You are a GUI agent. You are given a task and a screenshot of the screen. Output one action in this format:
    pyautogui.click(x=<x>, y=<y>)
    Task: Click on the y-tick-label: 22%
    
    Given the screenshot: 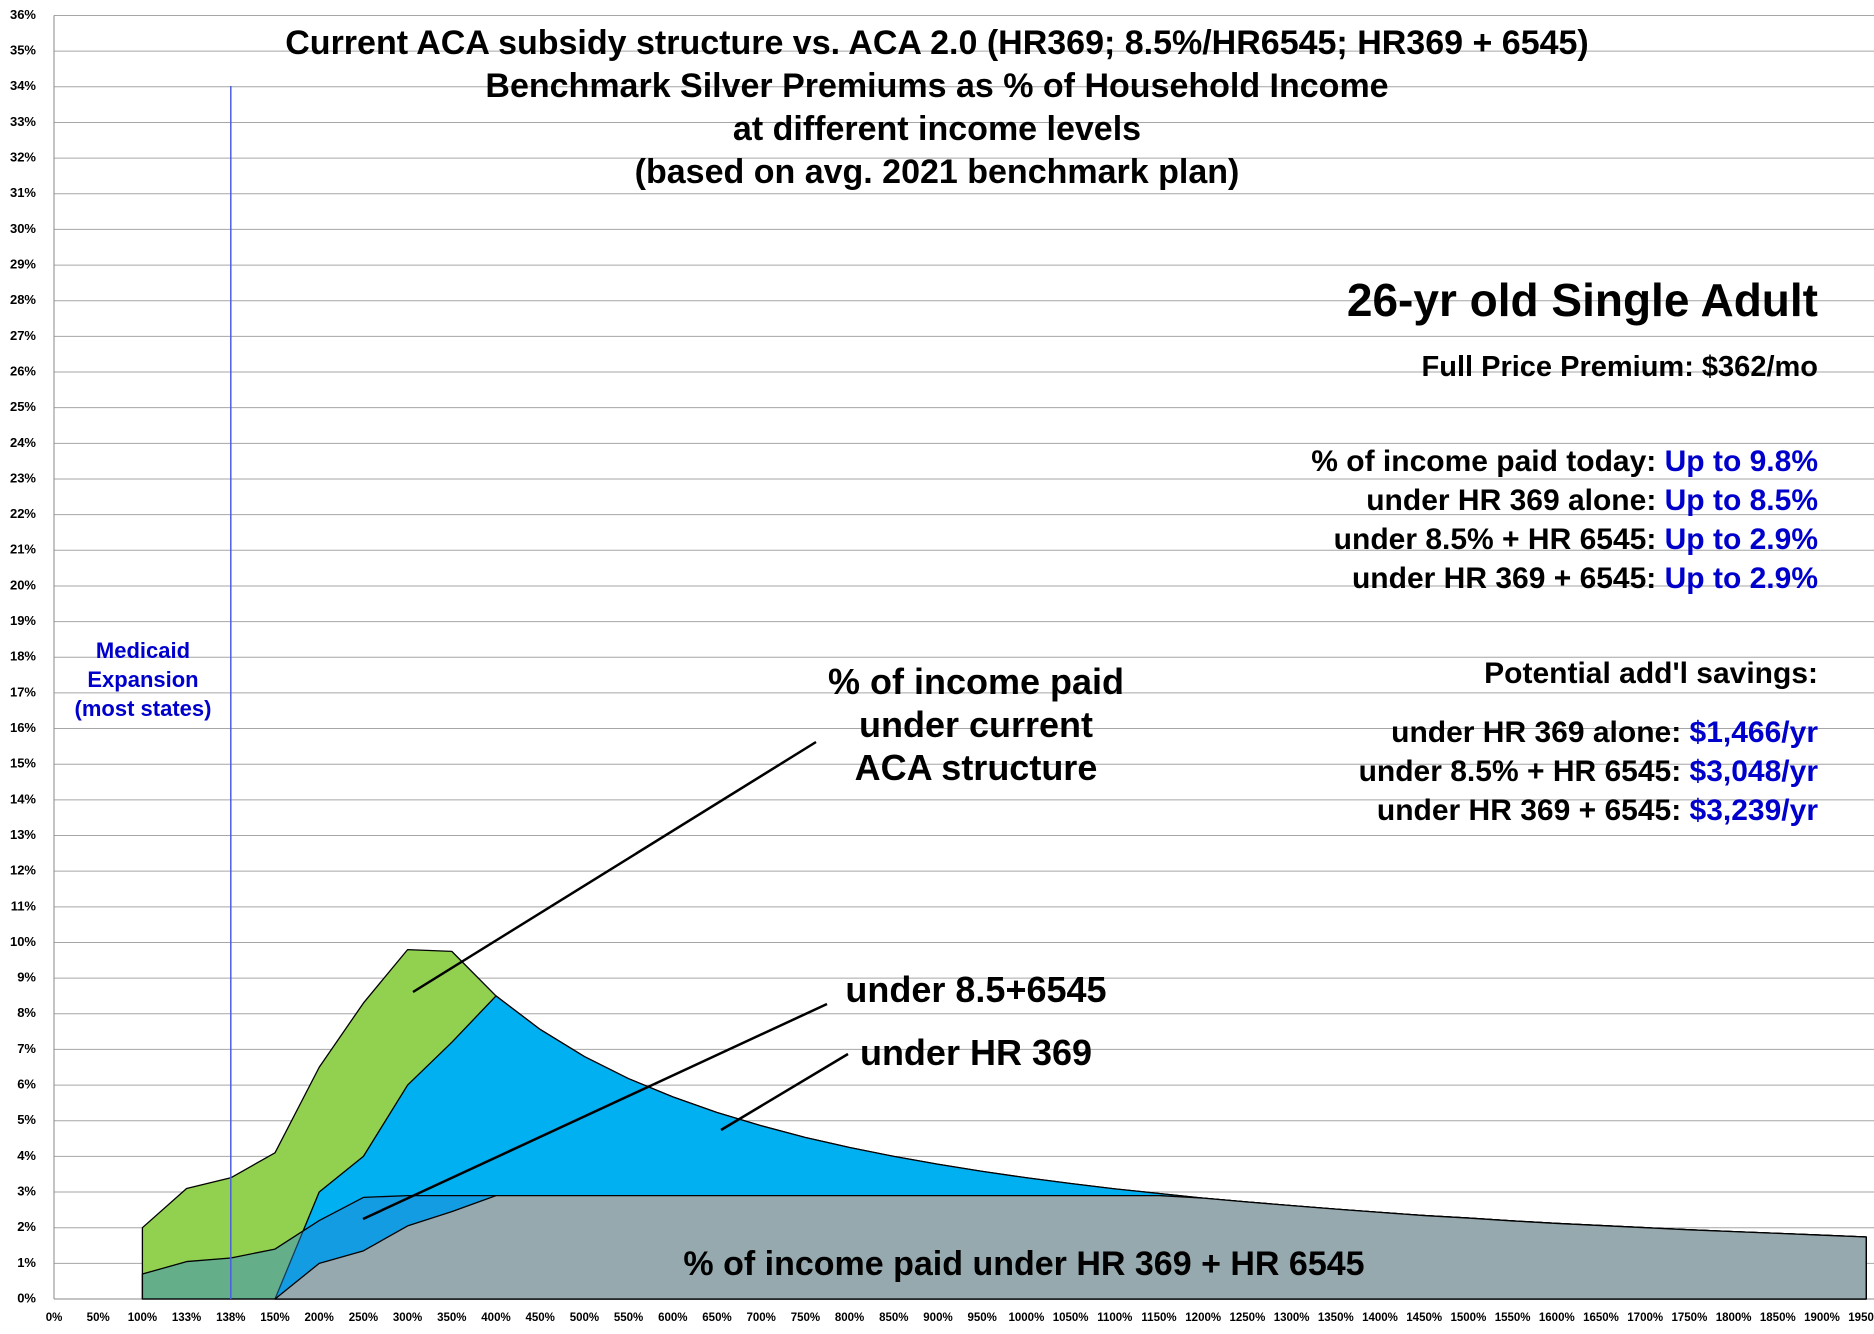 What is the action you would take?
    pyautogui.click(x=23, y=513)
    